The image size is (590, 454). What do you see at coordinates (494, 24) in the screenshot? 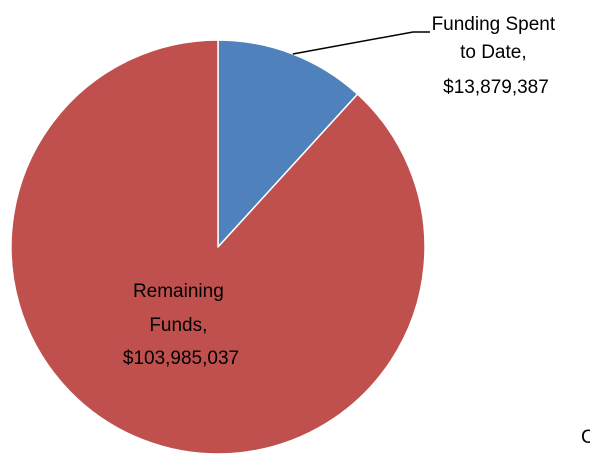
I see `data-label-spent-line-1: Funding Spent` at bounding box center [494, 24].